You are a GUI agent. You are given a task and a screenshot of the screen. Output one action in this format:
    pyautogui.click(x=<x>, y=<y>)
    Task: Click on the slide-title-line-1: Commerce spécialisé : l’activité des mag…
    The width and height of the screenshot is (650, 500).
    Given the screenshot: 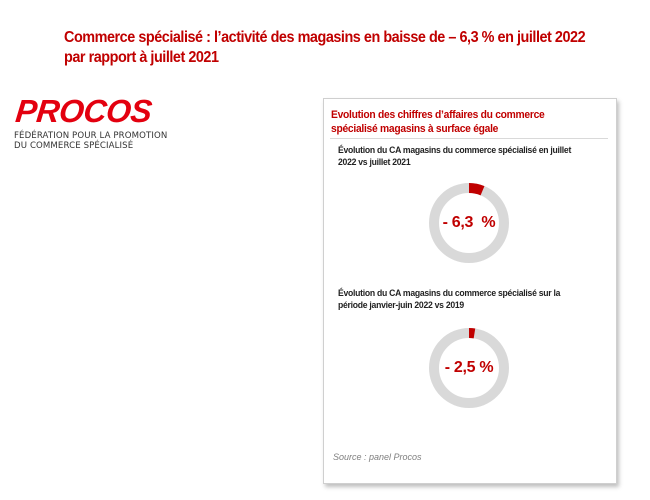 What is the action you would take?
    pyautogui.click(x=325, y=37)
    